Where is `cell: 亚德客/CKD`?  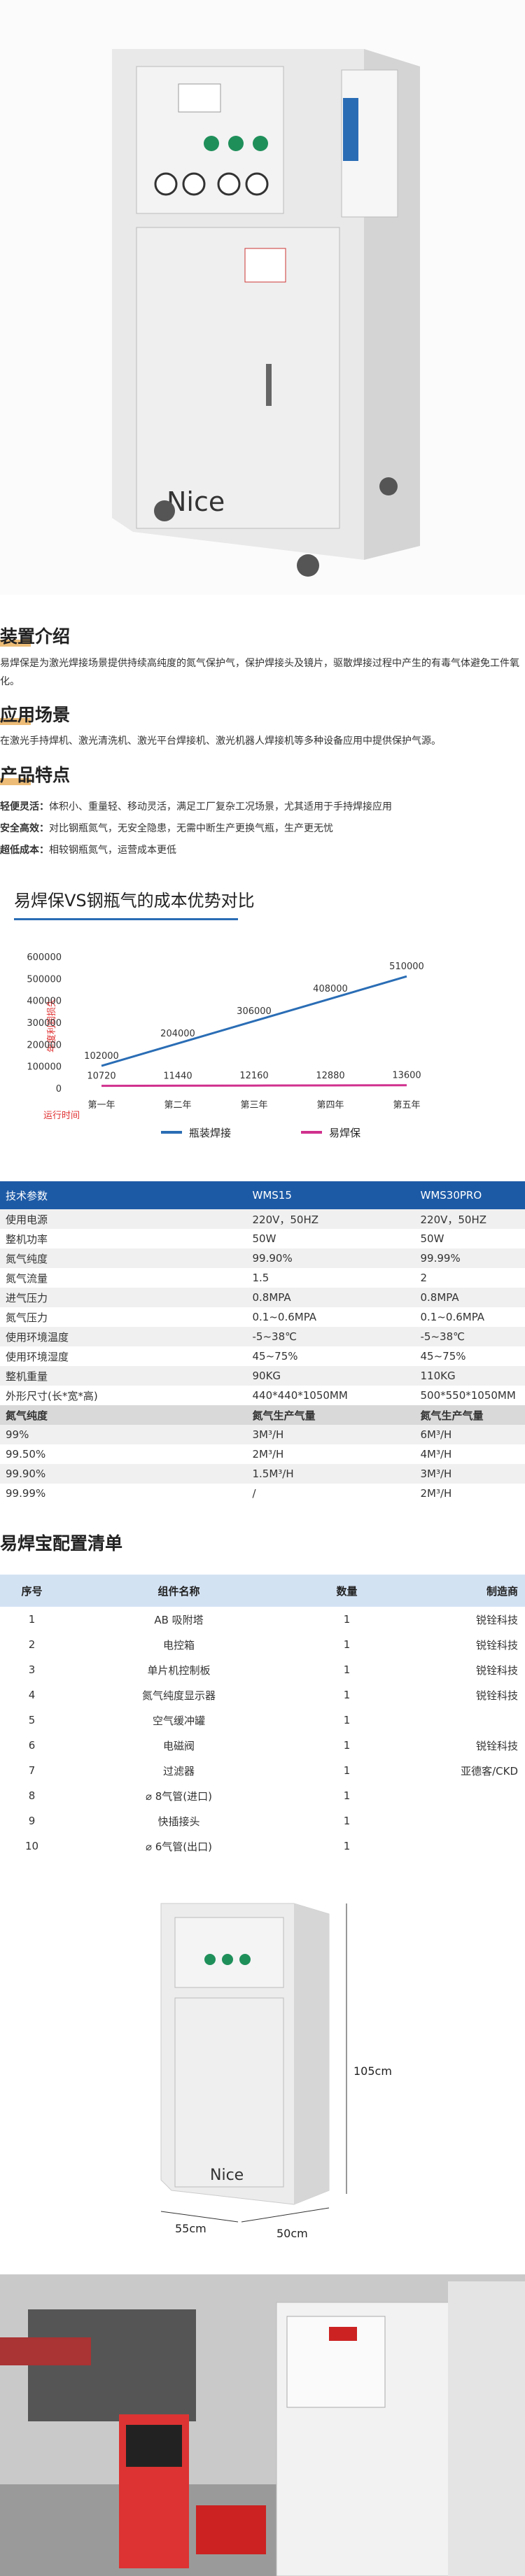 cell: 亚德客/CKD is located at coordinates (489, 1771).